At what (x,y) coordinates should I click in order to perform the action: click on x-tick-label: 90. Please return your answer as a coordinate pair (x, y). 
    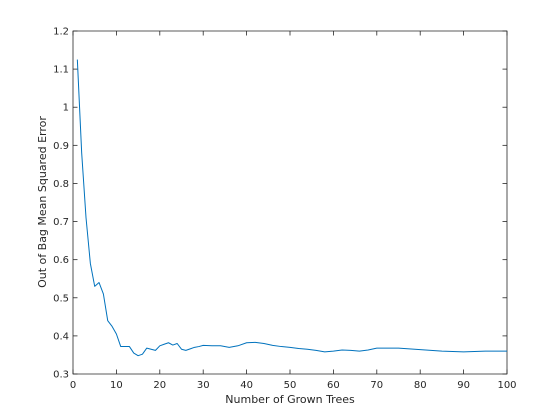
    Looking at the image, I should click on (463, 385).